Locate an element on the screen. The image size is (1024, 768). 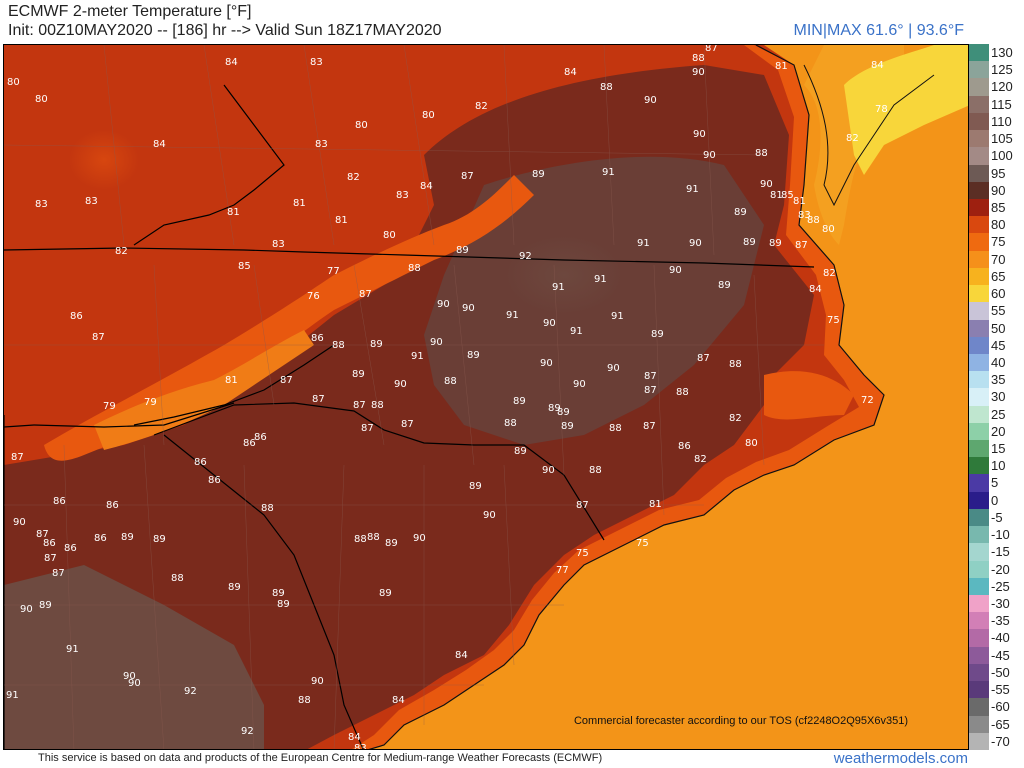
legend-label: -40 is located at coordinates (1000, 638).